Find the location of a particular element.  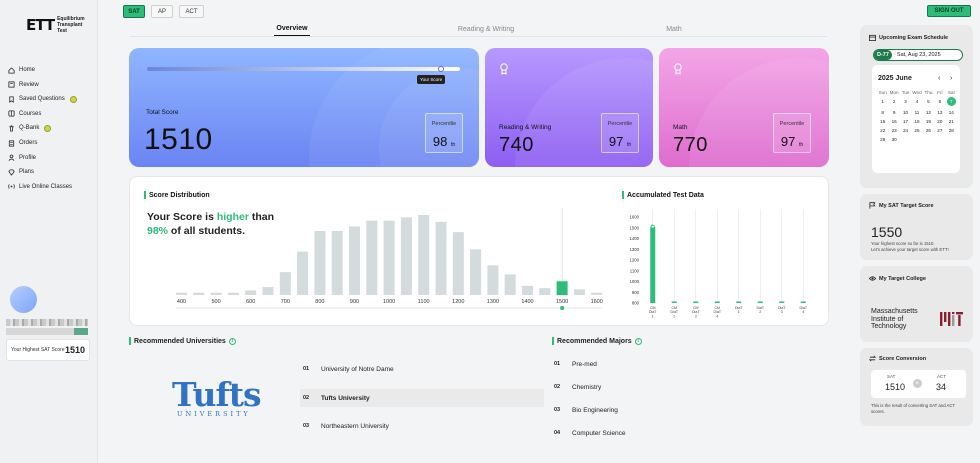

sidebar-item-label: Plans is located at coordinates (27, 172).